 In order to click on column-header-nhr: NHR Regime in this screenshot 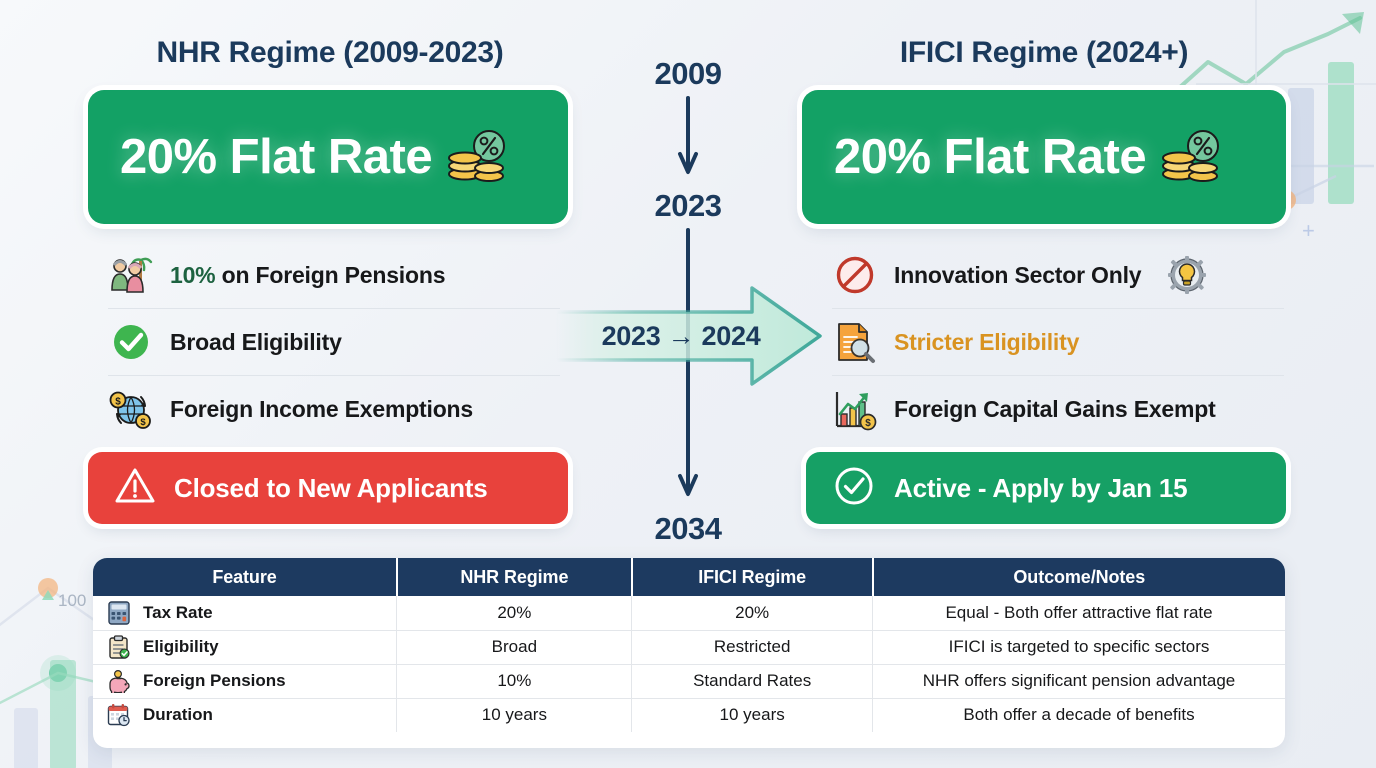, I will do `click(514, 577)`.